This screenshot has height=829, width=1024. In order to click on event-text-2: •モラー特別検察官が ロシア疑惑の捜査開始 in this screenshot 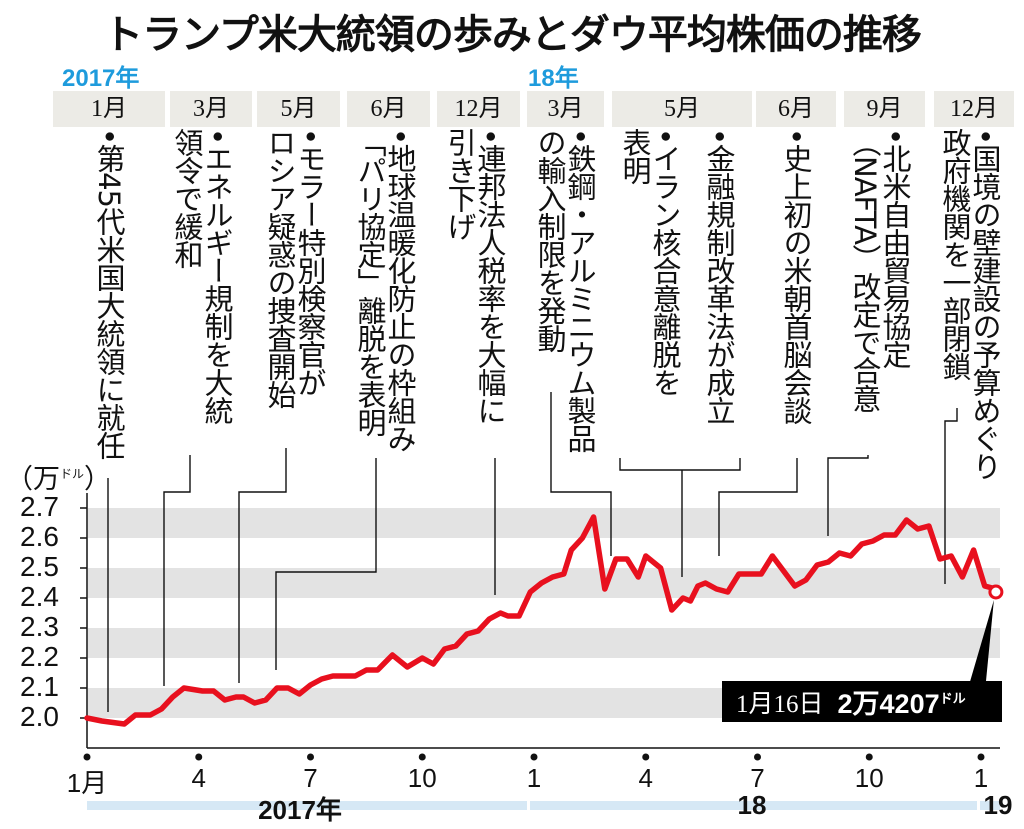, I will do `click(295, 268)`.